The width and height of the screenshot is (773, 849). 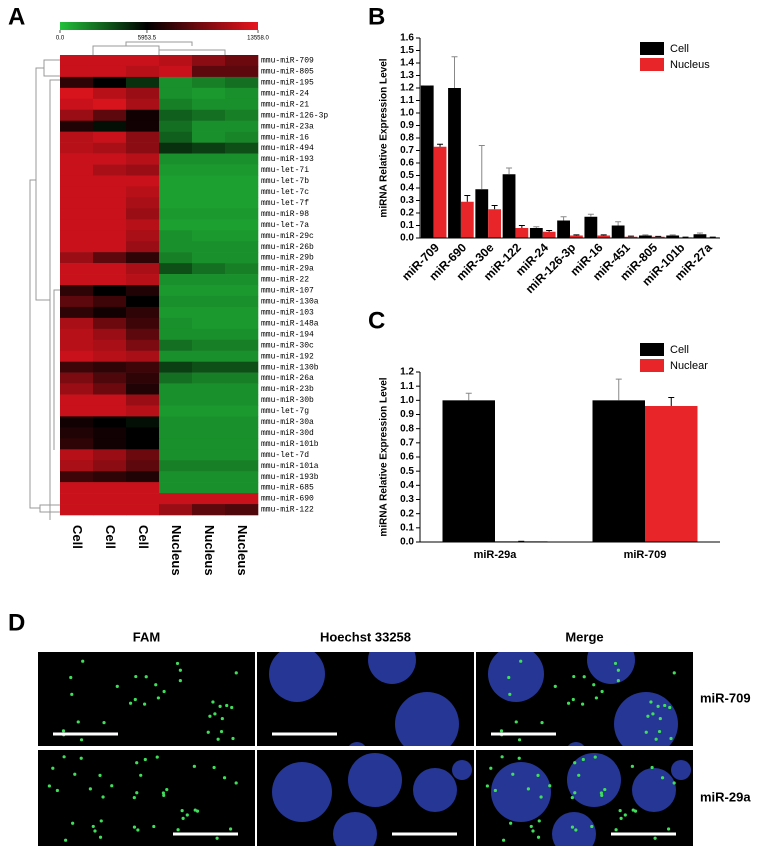 What do you see at coordinates (407, 175) in the screenshot?
I see `y-tick-label: 0.5` at bounding box center [407, 175].